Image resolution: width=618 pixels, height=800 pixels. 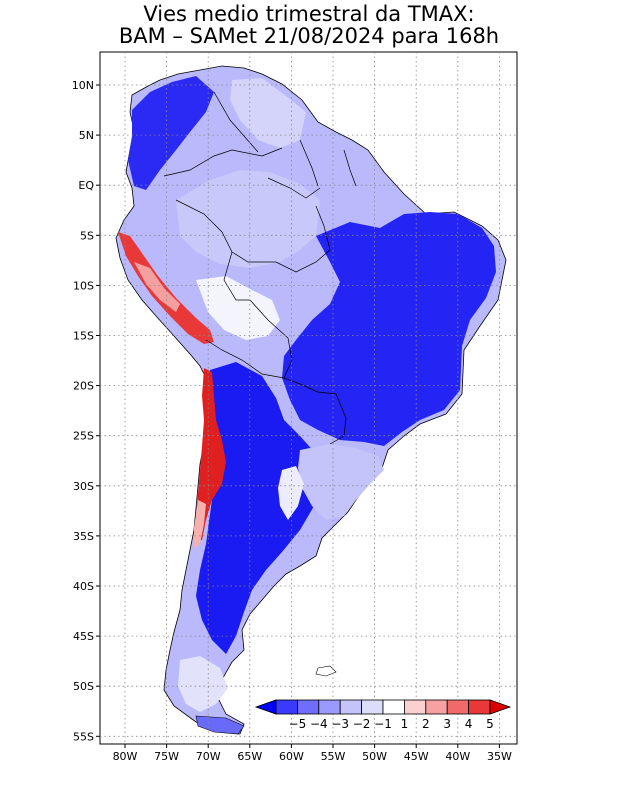 What do you see at coordinates (268, 113) in the screenshot?
I see `light-region-guianas` at bounding box center [268, 113].